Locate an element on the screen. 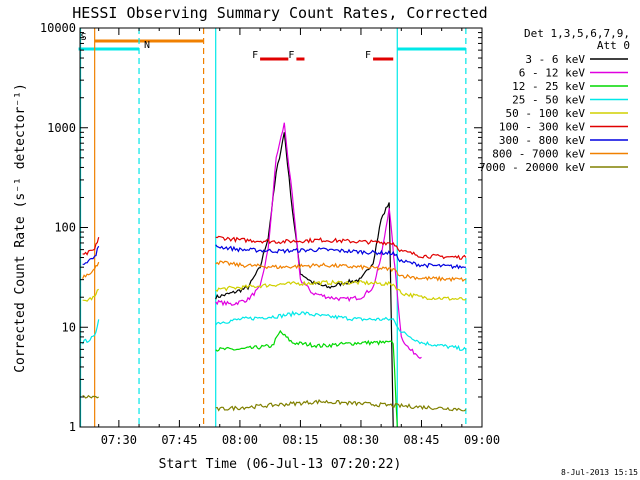 This screenshot has height=480, width=640. legend-header: Det 1,3,5,6,7,9, is located at coordinates (577, 33).